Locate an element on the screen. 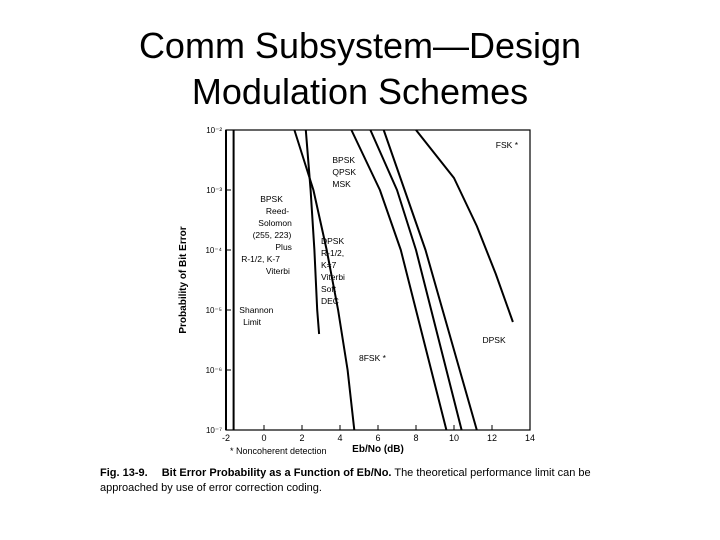  annotation-label: Reed- is located at coordinates (277, 211).